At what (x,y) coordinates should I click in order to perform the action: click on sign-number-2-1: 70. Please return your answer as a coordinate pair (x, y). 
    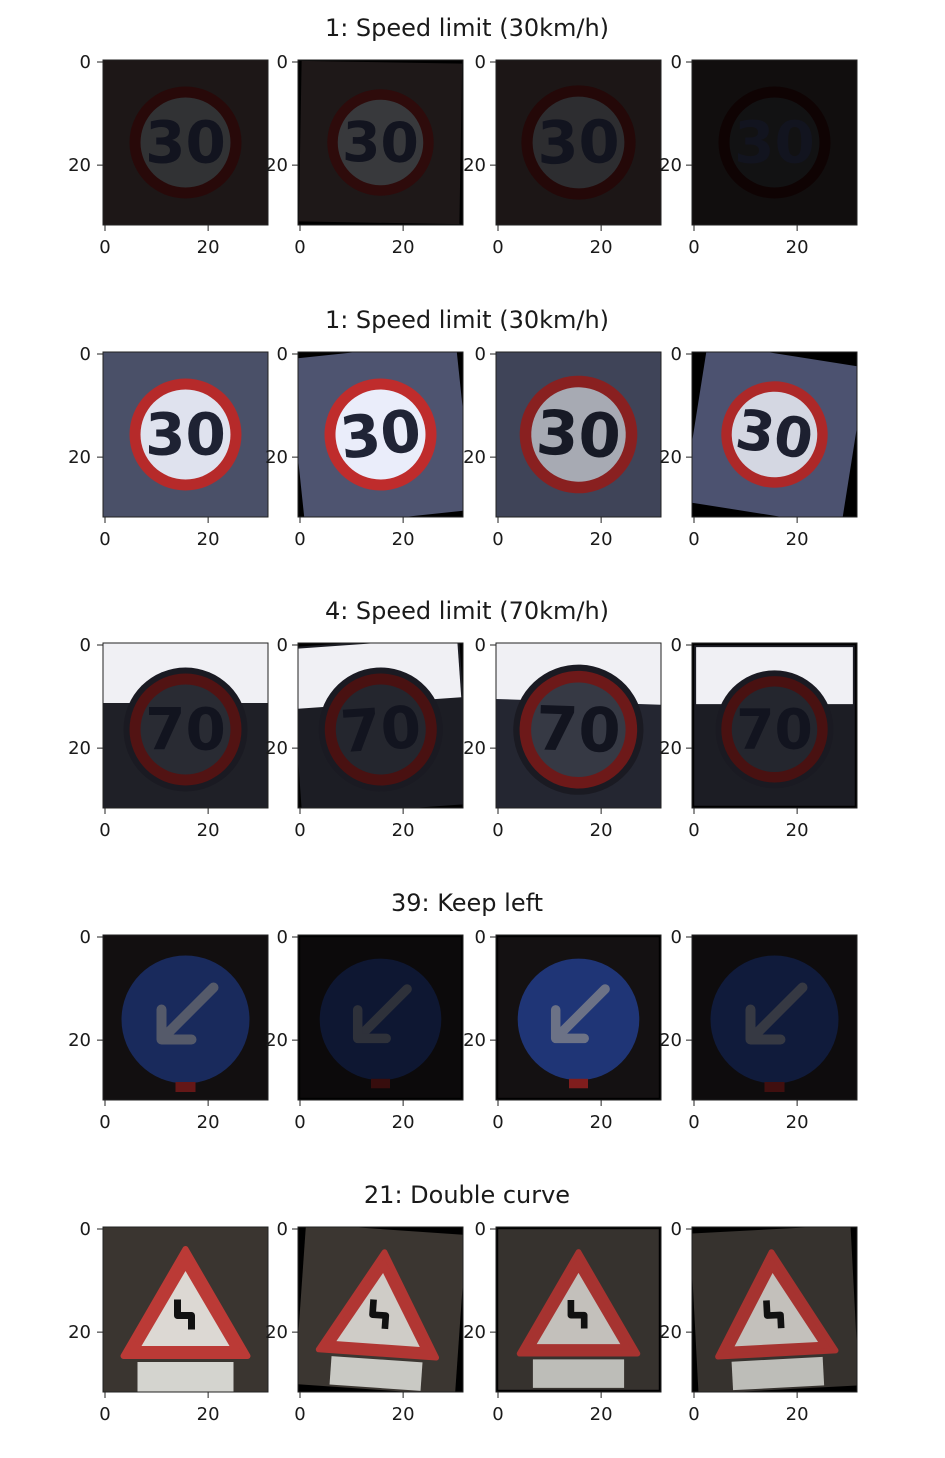
    Looking at the image, I should click on (380, 729).